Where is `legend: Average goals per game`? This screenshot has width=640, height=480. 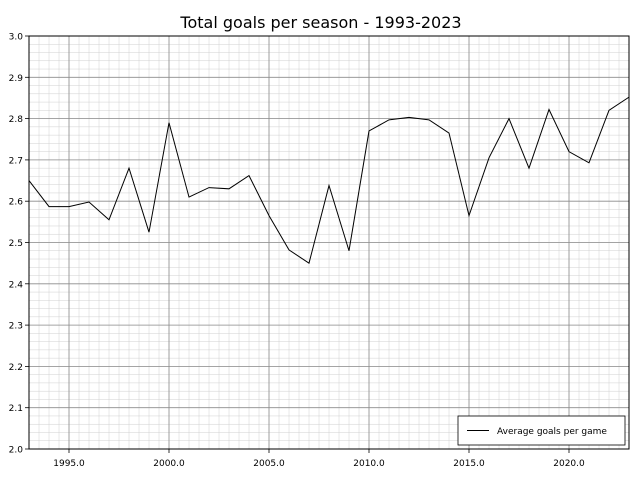
legend: Average goals per game is located at coordinates (541, 430).